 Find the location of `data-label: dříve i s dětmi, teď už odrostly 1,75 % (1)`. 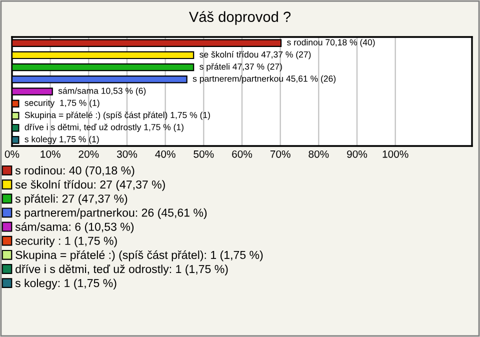

data-label: dříve i s dětmi, teď už odrostly 1,75 % (1) is located at coordinates (104, 128).